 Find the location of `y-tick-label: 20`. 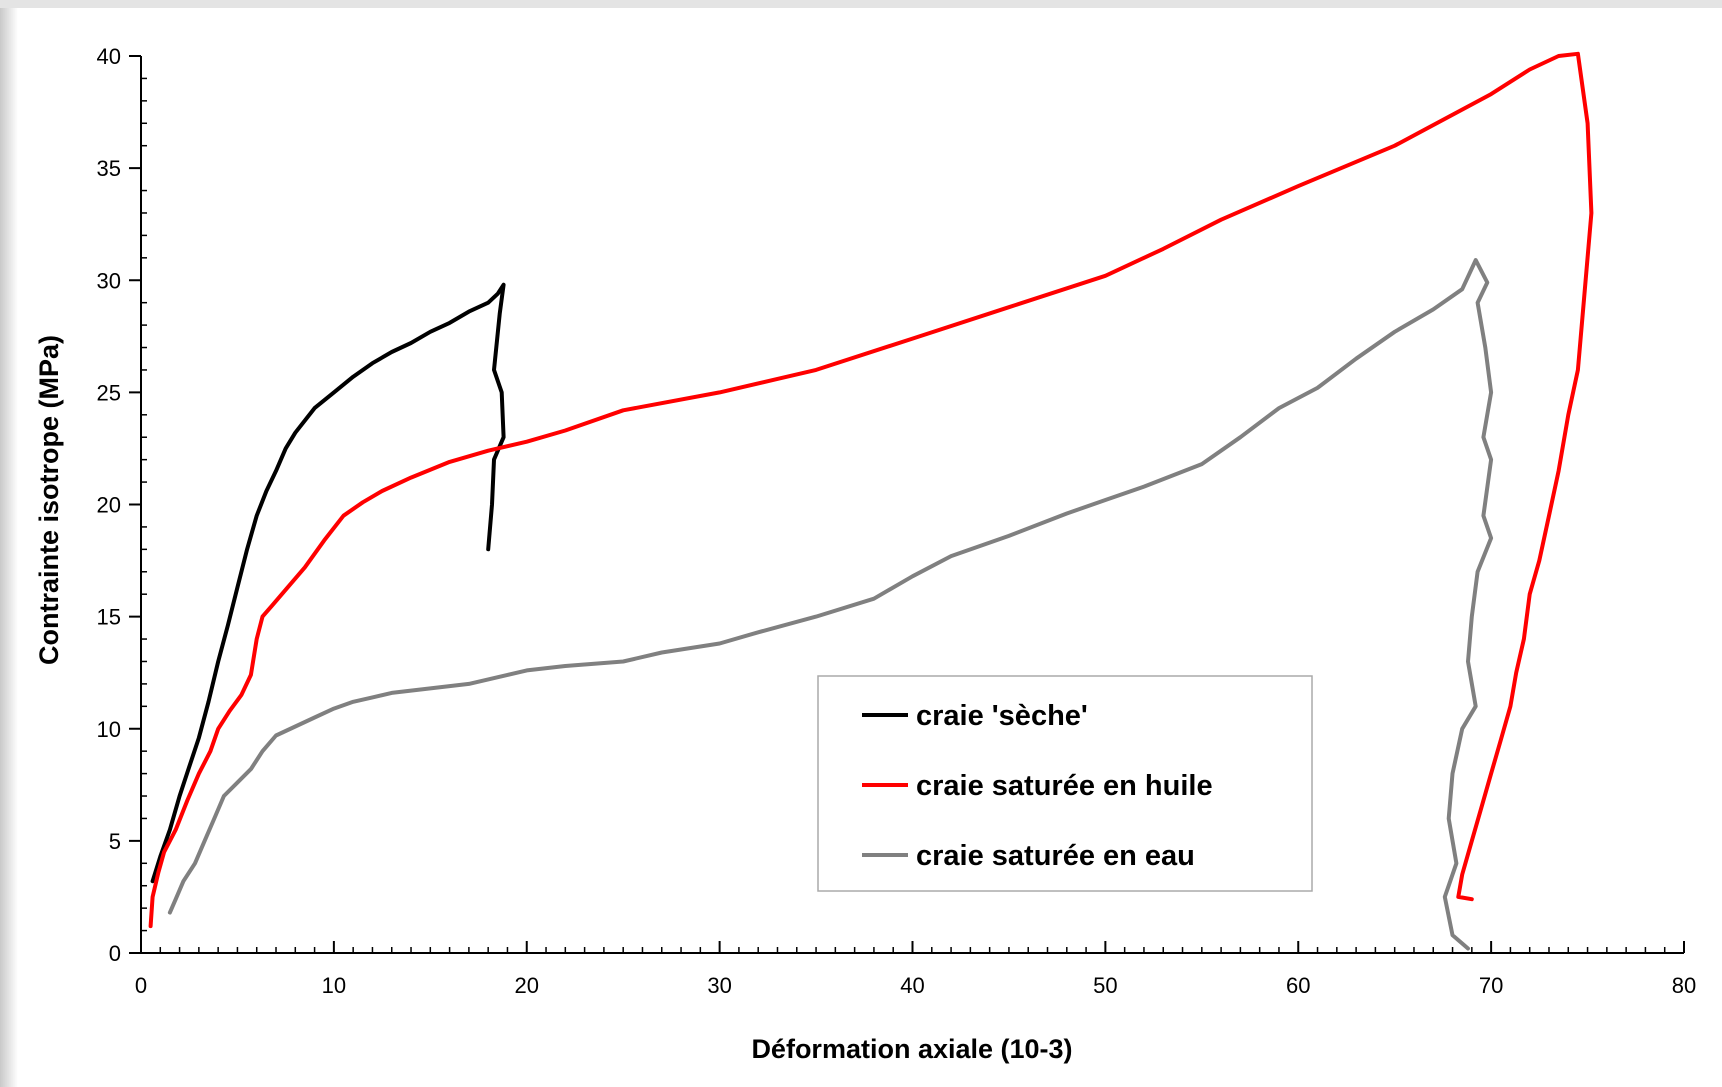

y-tick-label: 20 is located at coordinates (109, 505).